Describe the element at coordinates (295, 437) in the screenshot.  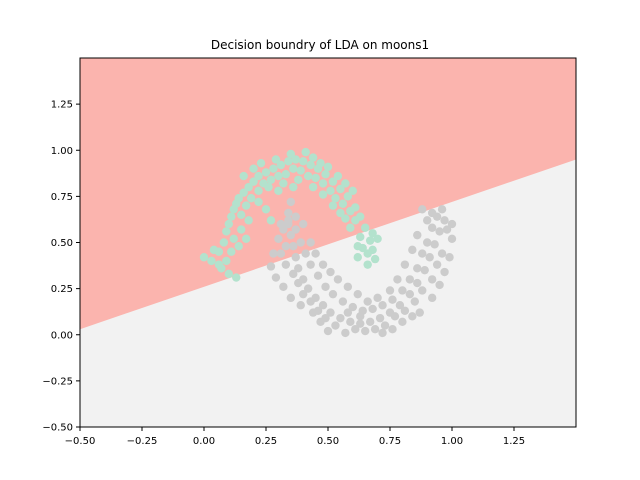
I see `x-axis: −0.50 −0.25 0.00 0.25 0.50 0.75 1.00 1.25` at that location.